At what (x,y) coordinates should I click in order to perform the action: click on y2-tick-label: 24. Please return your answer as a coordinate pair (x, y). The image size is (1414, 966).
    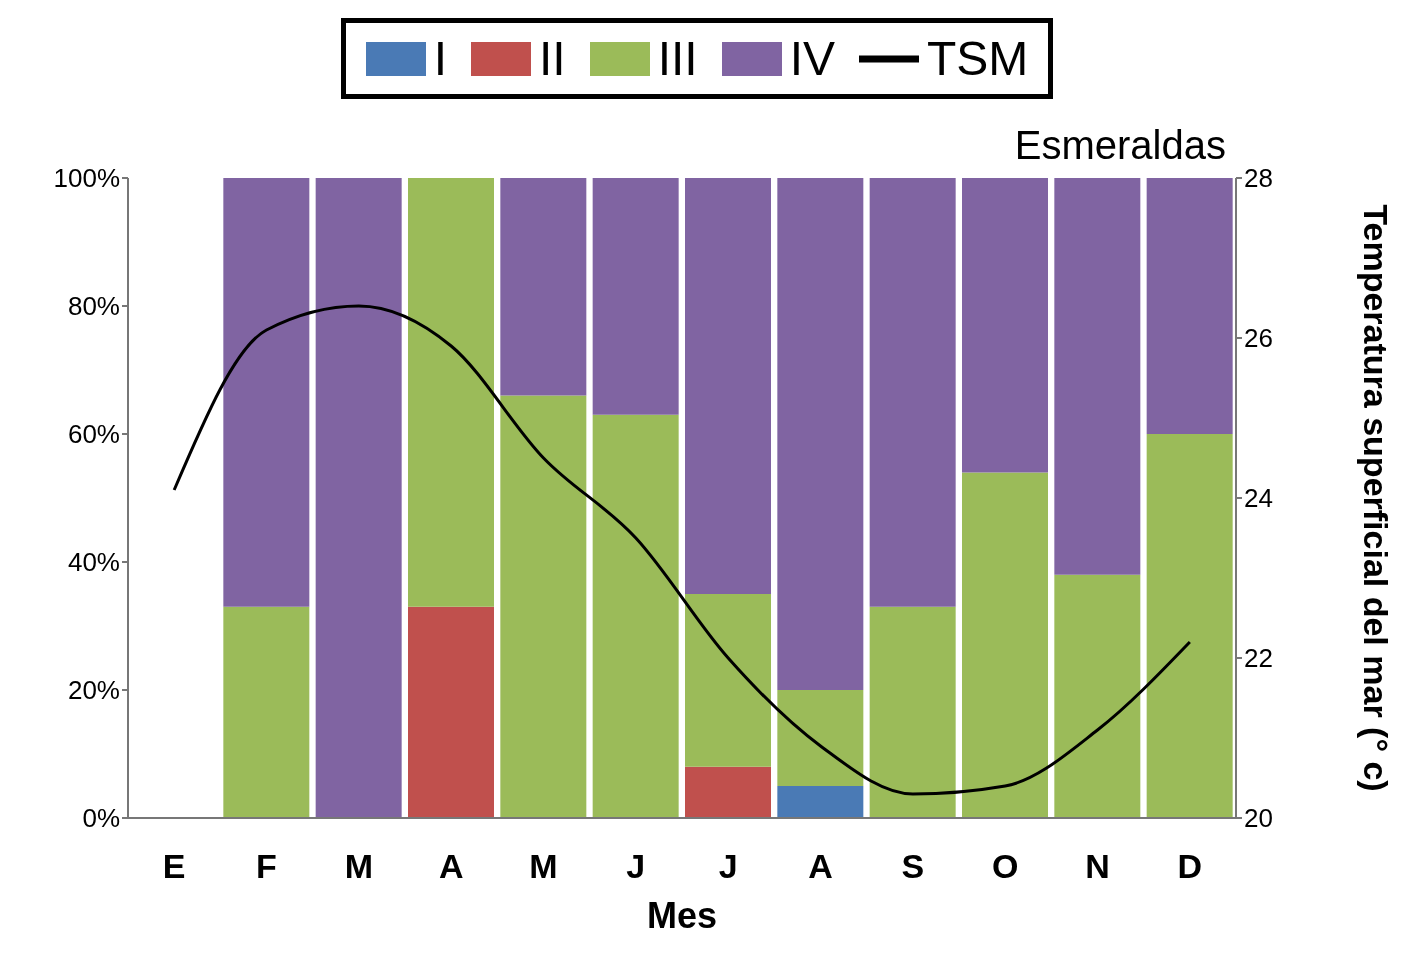
    Looking at the image, I should click on (1258, 498).